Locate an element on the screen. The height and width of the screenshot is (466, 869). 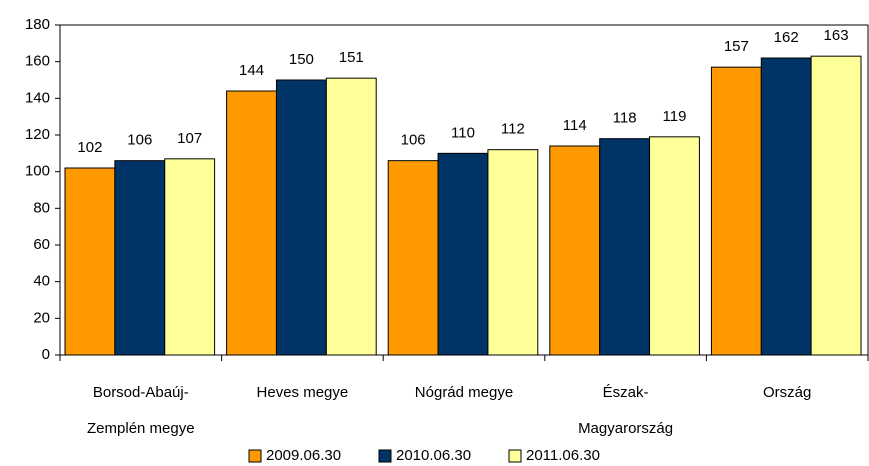
y-tick-label: 120 is located at coordinates (37, 134).